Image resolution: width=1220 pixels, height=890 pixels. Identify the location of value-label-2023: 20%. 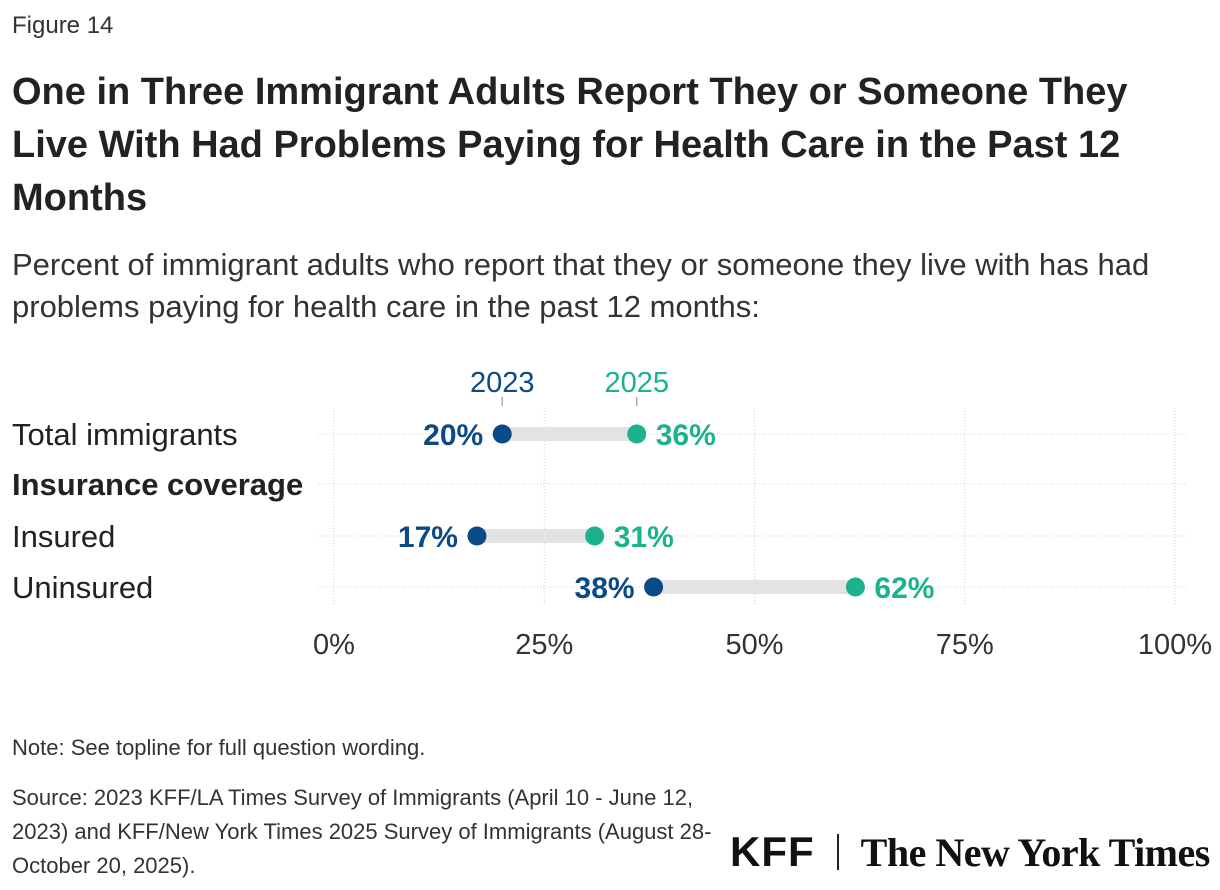
(453, 435).